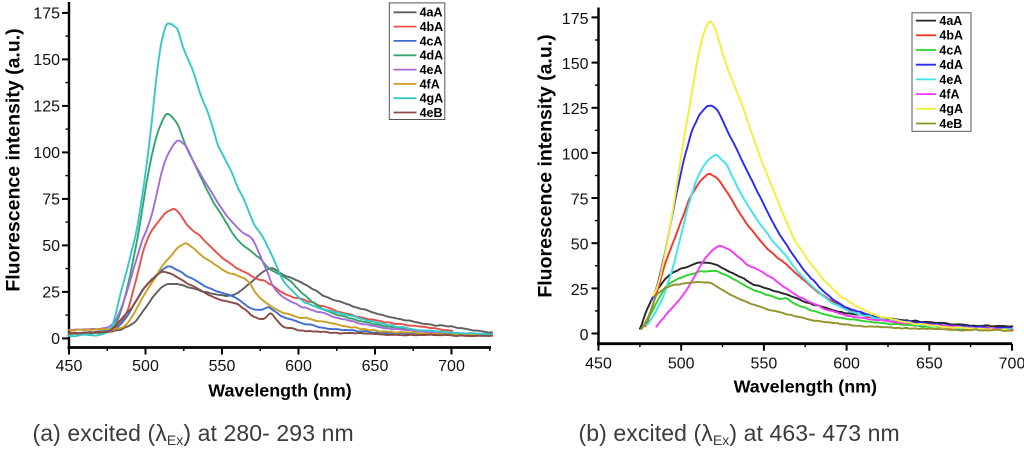 The height and width of the screenshot is (453, 1024). I want to click on svg-text:(a) excited (λEx) at 280- 293: (a) excited (λEx) at 280- 293 nm, so click(193, 434).